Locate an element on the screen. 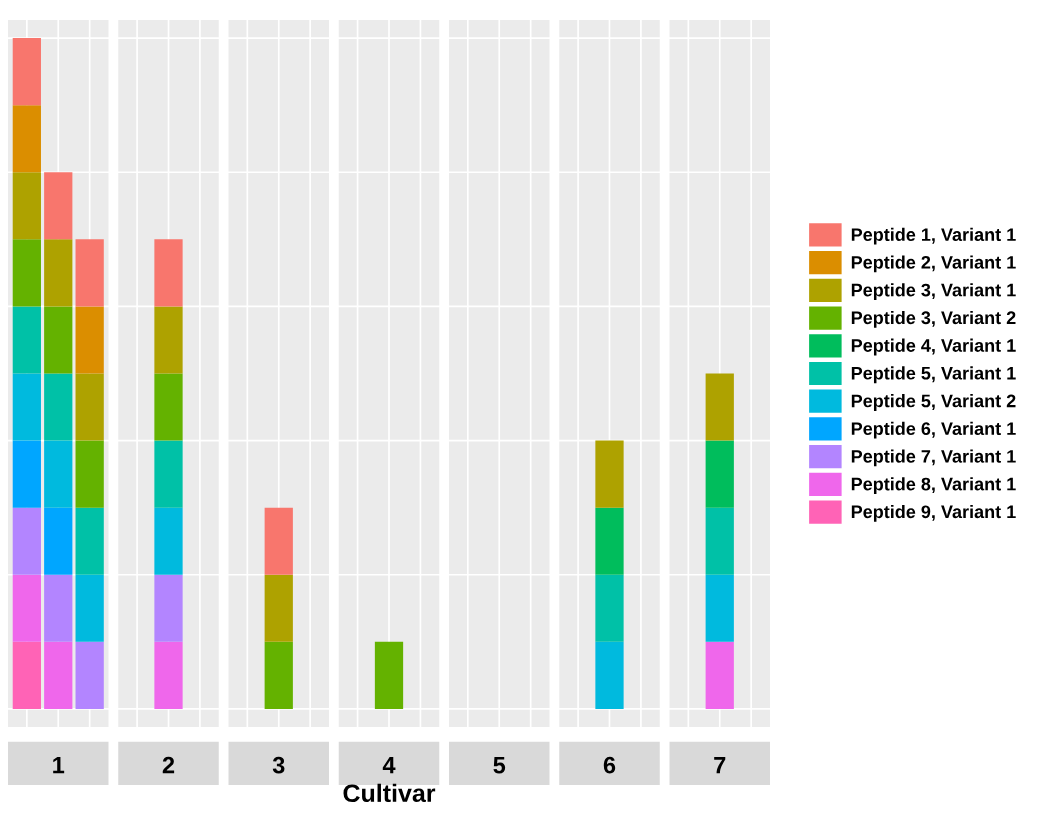 Image resolution: width=1051 pixels, height=818 pixels. x-tick-label: 4 is located at coordinates (389, 765).